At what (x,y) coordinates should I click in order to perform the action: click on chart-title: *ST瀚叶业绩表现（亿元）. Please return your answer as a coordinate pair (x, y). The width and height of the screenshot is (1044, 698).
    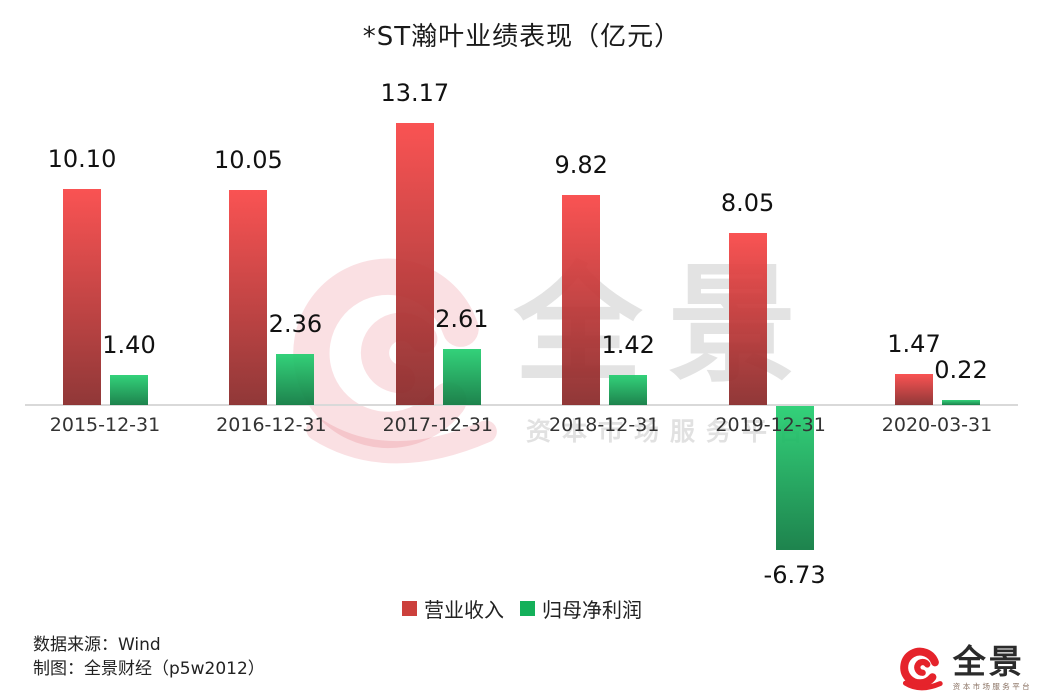
    Looking at the image, I should click on (522, 37).